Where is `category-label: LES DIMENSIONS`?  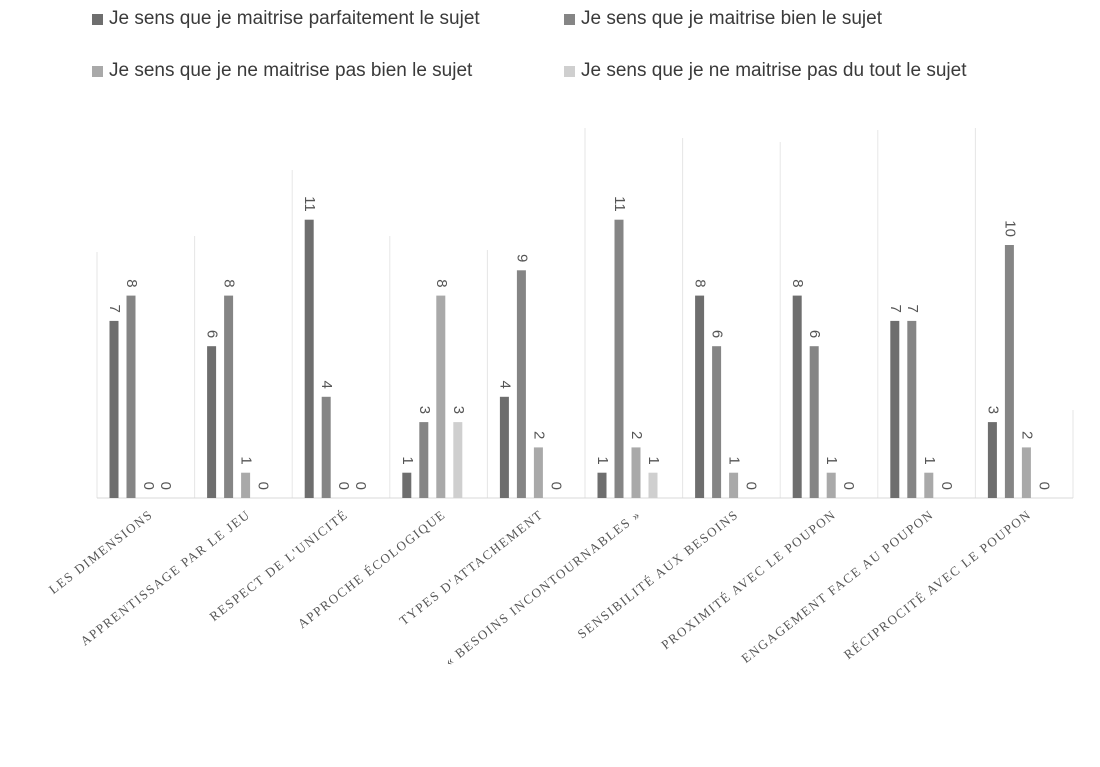 category-label: LES DIMENSIONS is located at coordinates (101, 552).